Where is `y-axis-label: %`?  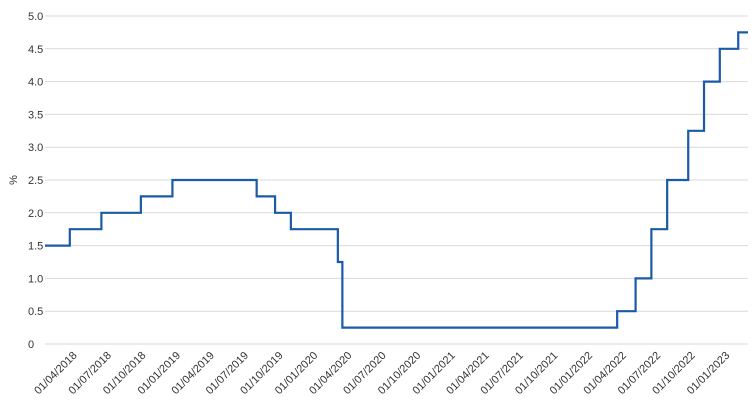 y-axis-label: % is located at coordinates (14, 180).